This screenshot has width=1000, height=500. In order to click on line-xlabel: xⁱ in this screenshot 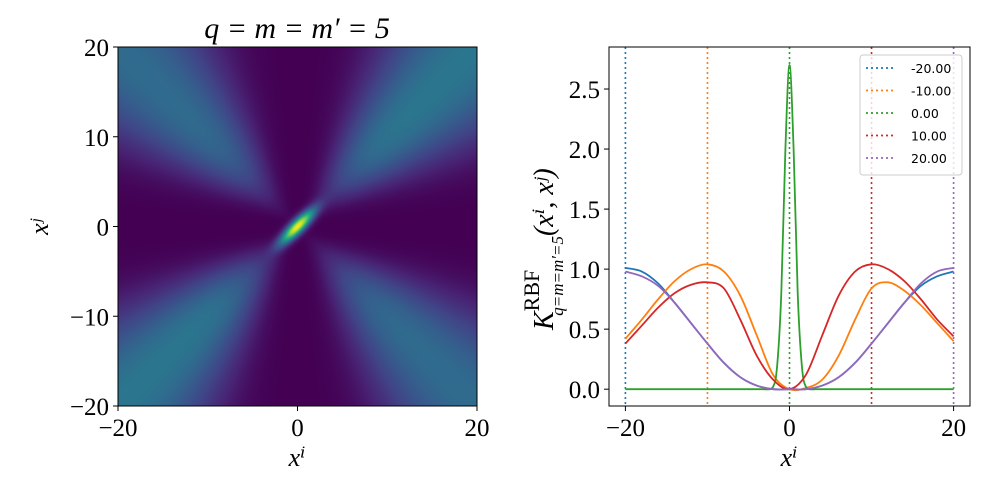, I will do `click(789, 457)`.